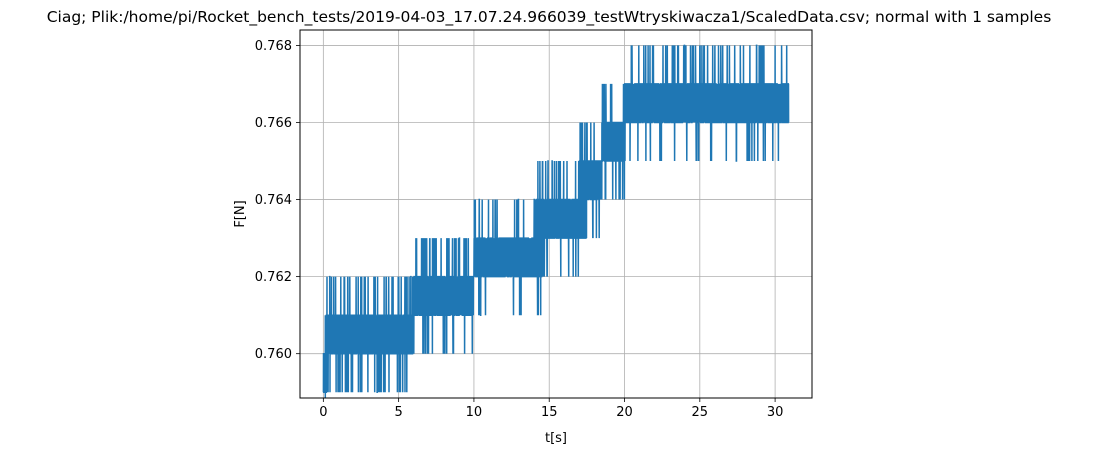  Describe the element at coordinates (556, 438) in the screenshot. I see `x-axis-label: t[s]` at that location.